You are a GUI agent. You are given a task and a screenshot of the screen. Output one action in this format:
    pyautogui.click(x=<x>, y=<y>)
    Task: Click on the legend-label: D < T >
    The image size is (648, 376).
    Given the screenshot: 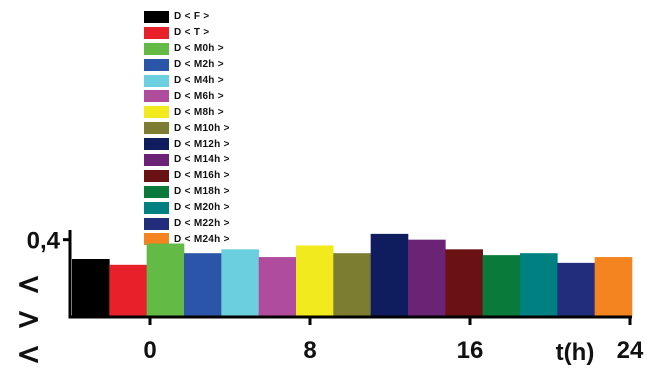 What is the action you would take?
    pyautogui.click(x=192, y=33)
    